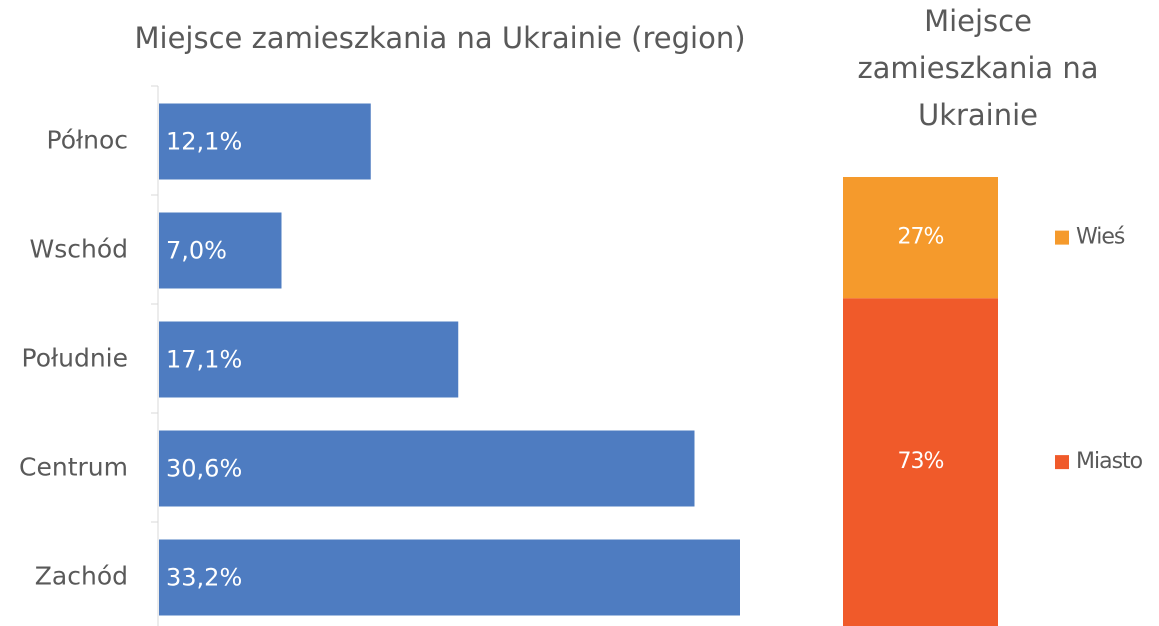 The width and height of the screenshot is (1159, 626). I want to click on data-label: 7,0%, so click(196, 251).